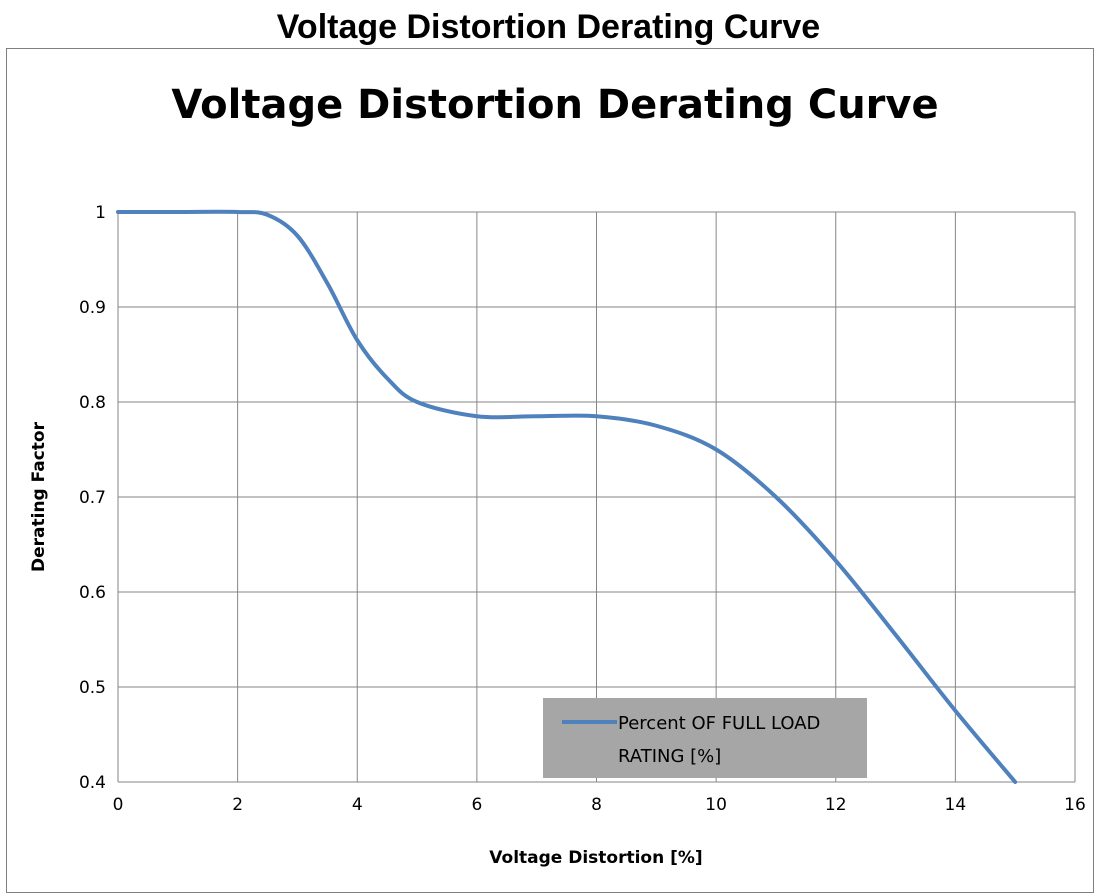 This screenshot has height=896, width=1097. What do you see at coordinates (596, 805) in the screenshot?
I see `x-tick-label: 8` at bounding box center [596, 805].